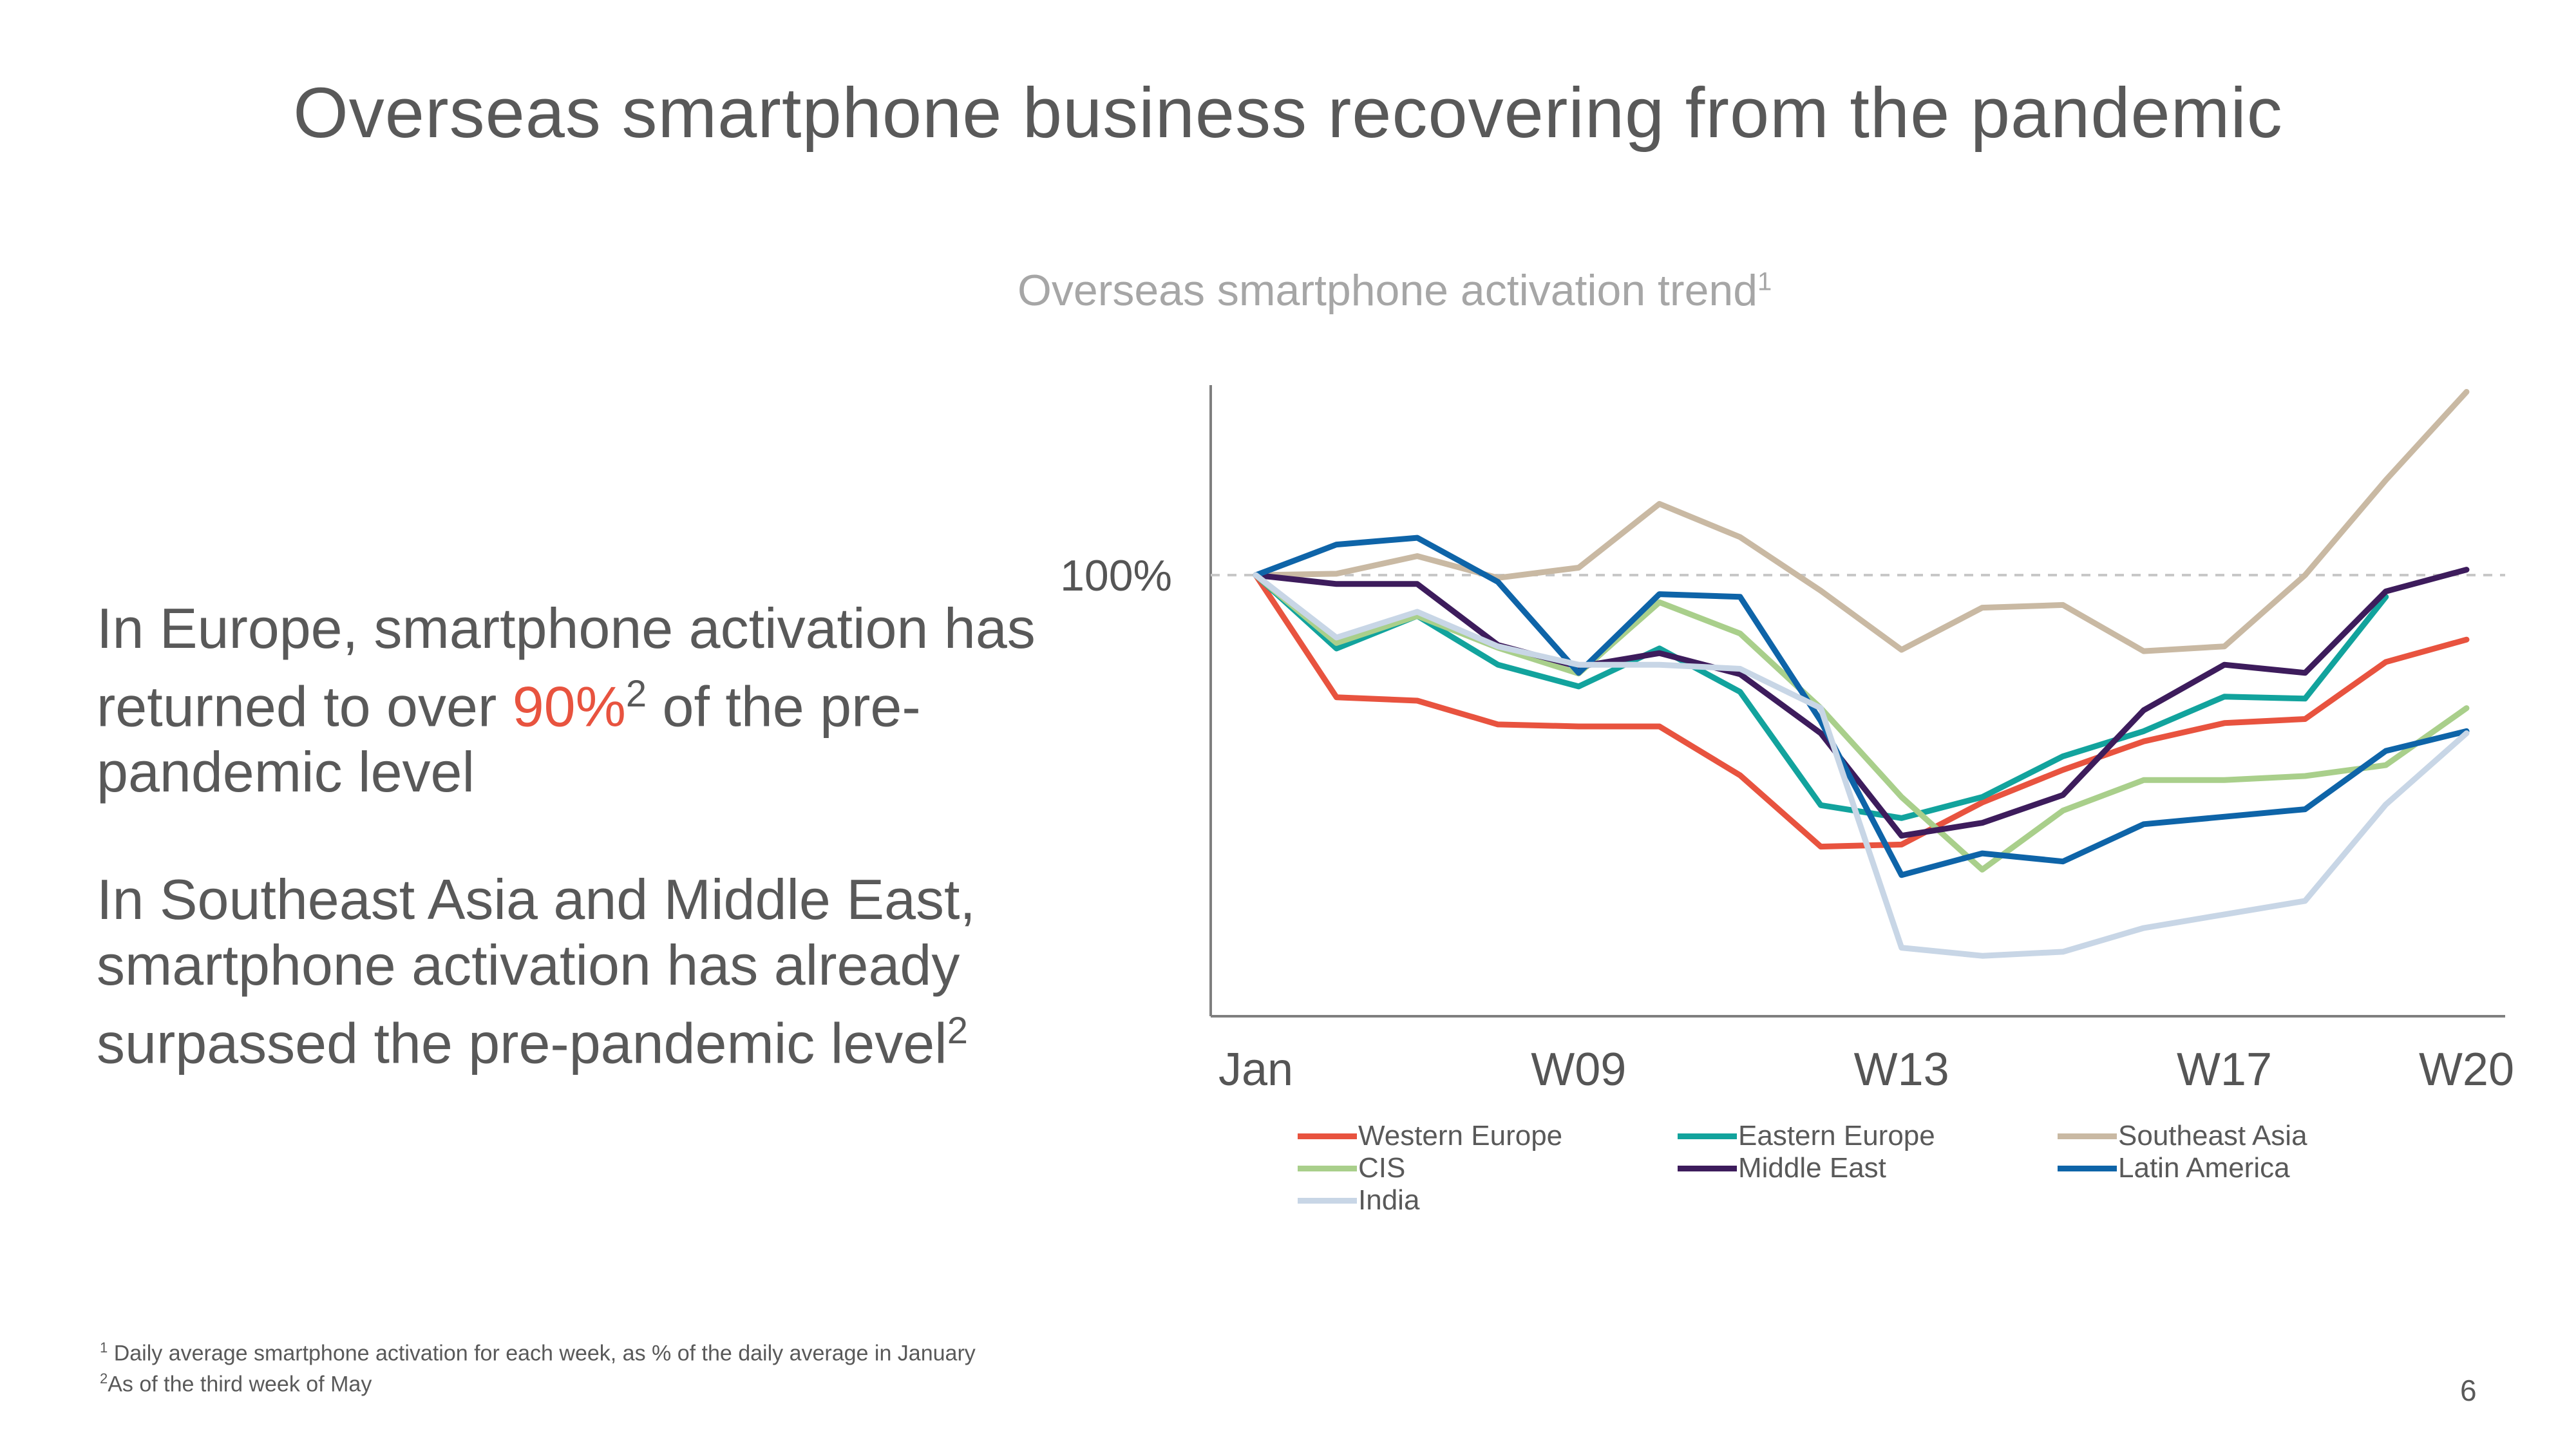  What do you see at coordinates (1836, 1135) in the screenshot?
I see `legend-label-eastern-europe: Eastern Europe` at bounding box center [1836, 1135].